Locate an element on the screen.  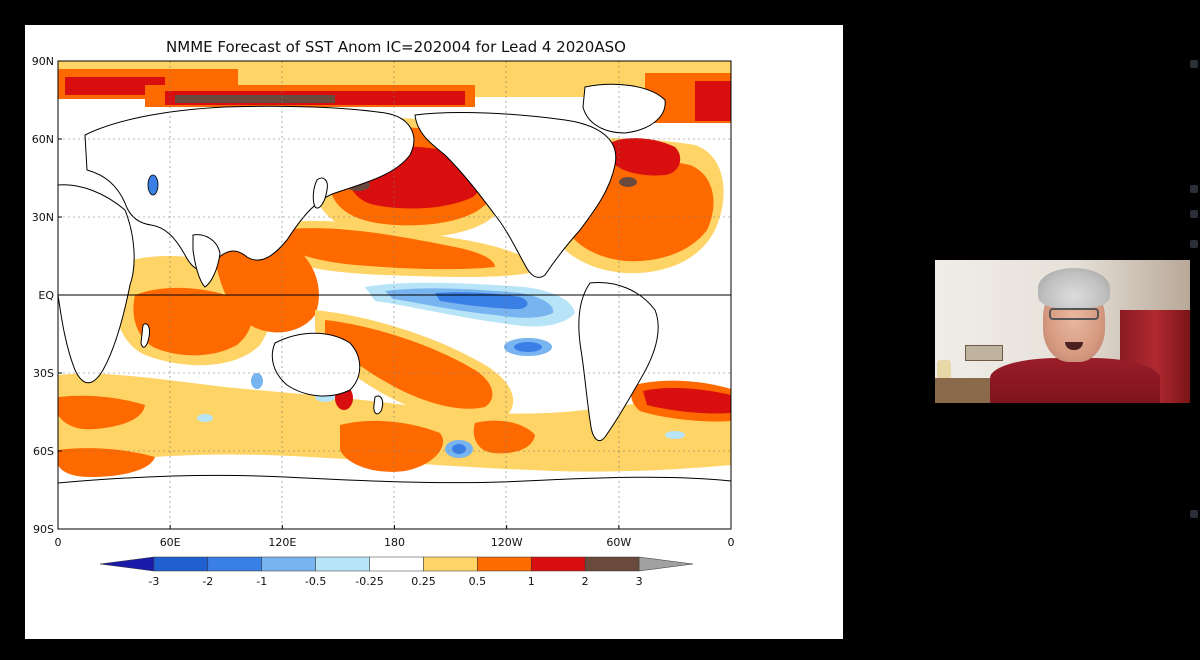
y-tick-label: EQ is located at coordinates (46, 295).